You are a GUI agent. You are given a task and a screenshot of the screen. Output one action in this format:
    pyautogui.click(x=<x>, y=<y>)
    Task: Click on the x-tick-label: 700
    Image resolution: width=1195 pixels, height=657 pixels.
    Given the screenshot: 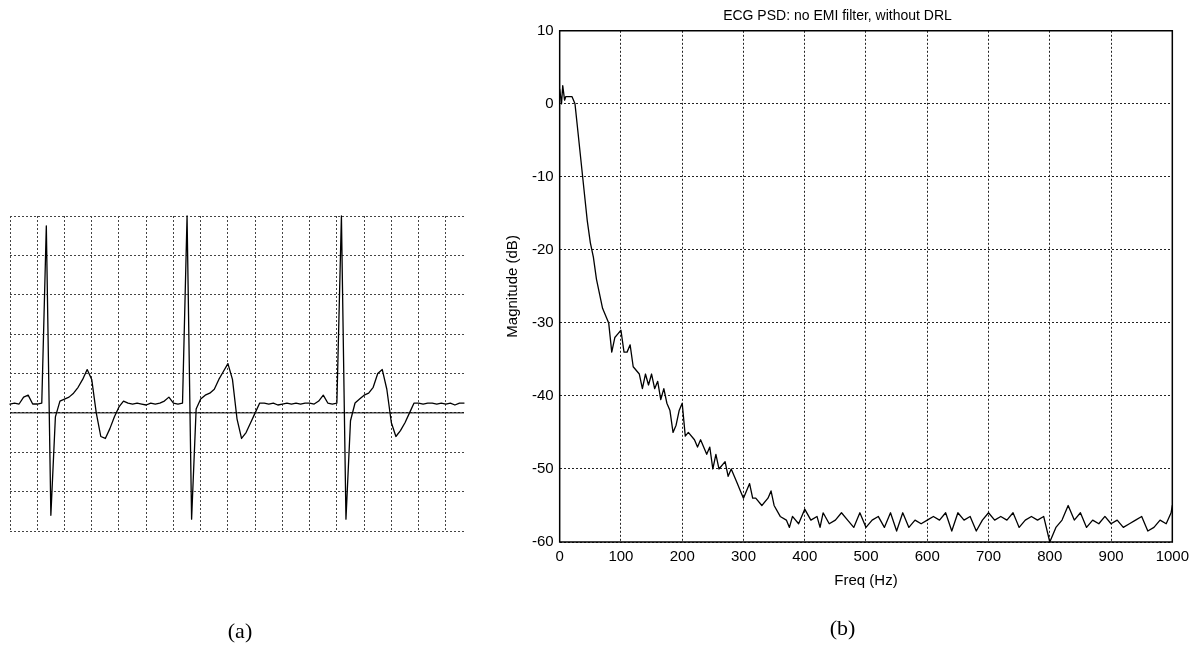 What is the action you would take?
    pyautogui.click(x=989, y=556)
    